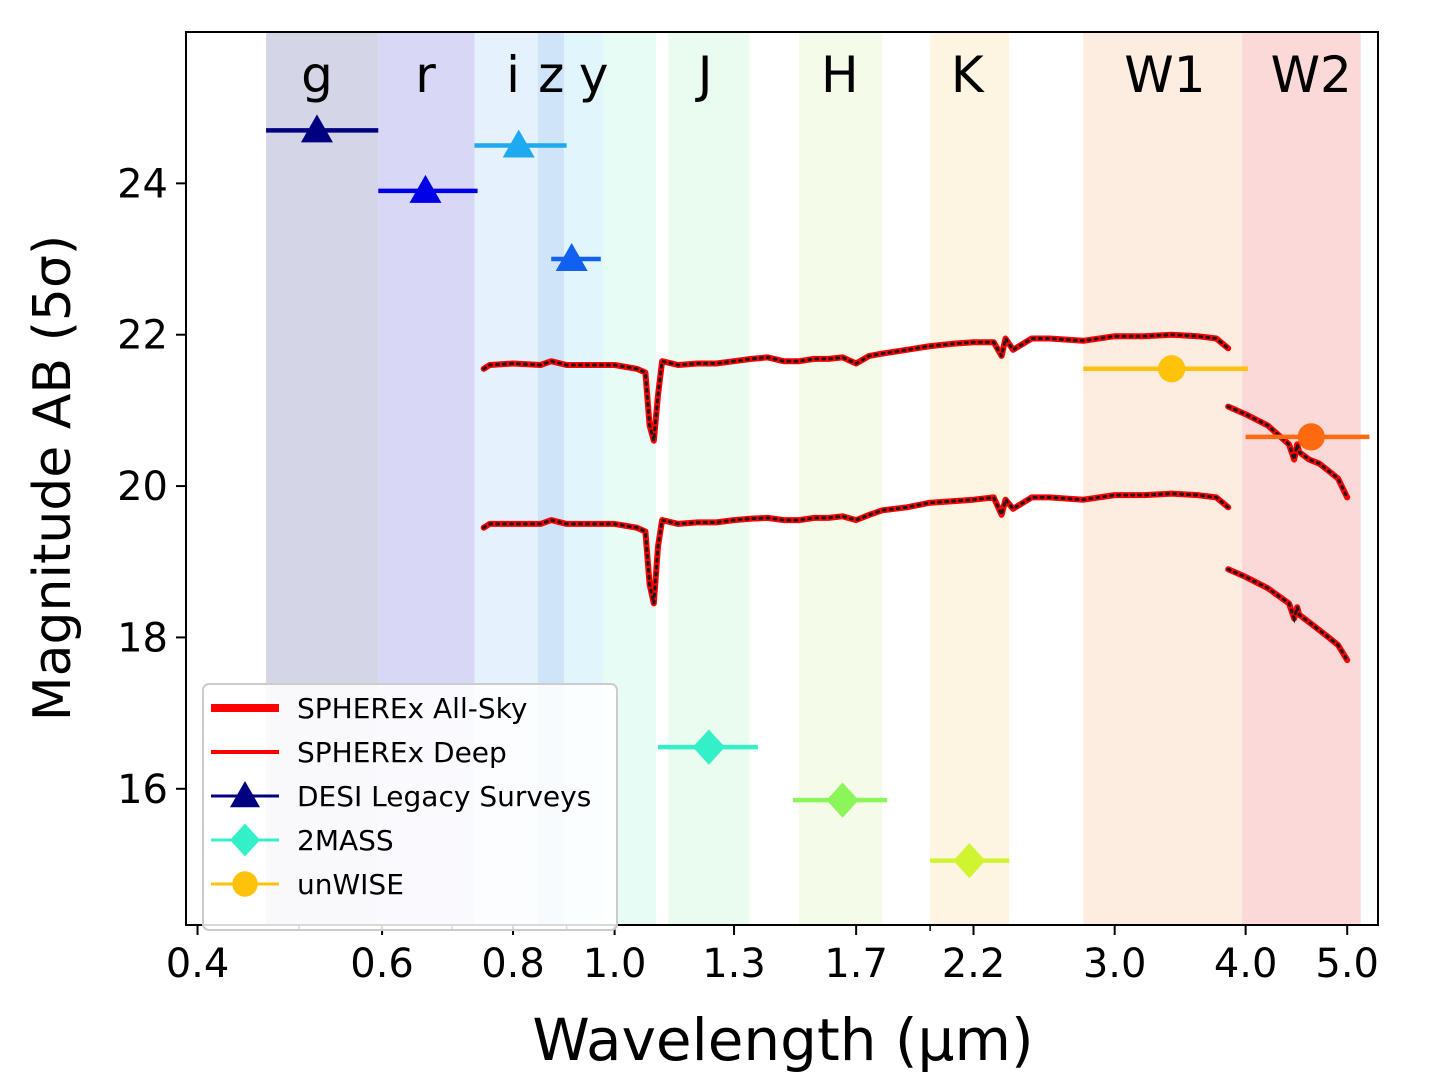  I want to click on band-K-region, so click(970, 478).